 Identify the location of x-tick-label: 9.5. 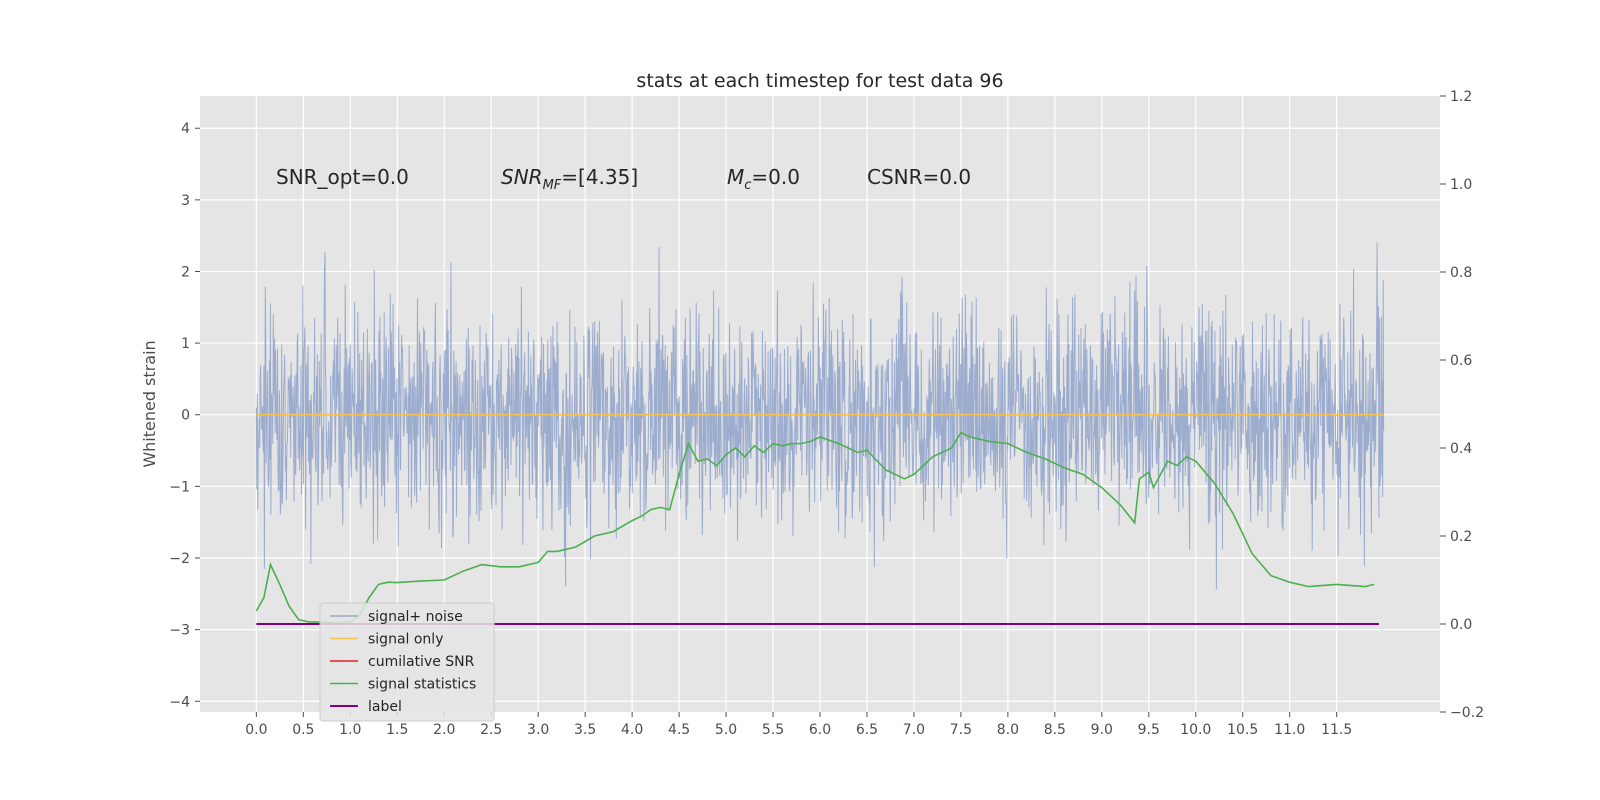
(1149, 730).